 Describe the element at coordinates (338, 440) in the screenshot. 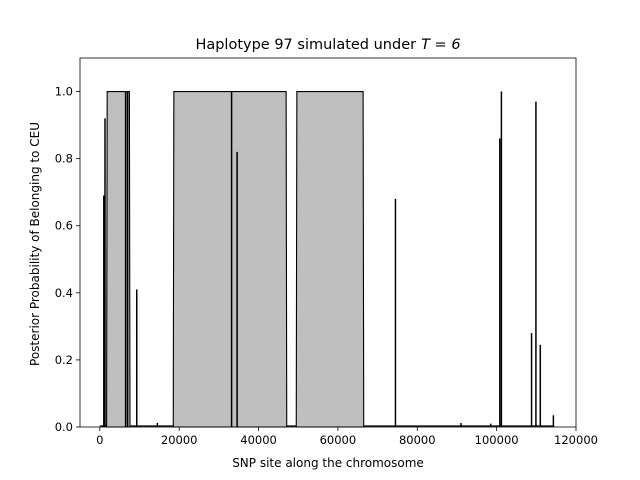

I see `x-tick-label-3: 60000` at that location.